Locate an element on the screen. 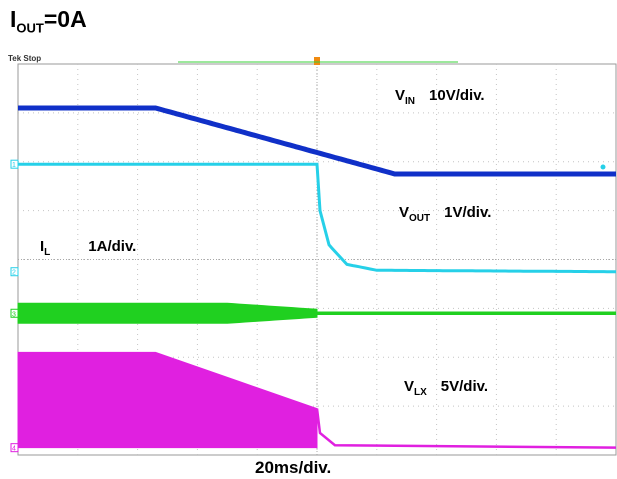 Image resolution: width=617 pixels, height=479 pixels. vout-offscreen-dot is located at coordinates (603, 167).